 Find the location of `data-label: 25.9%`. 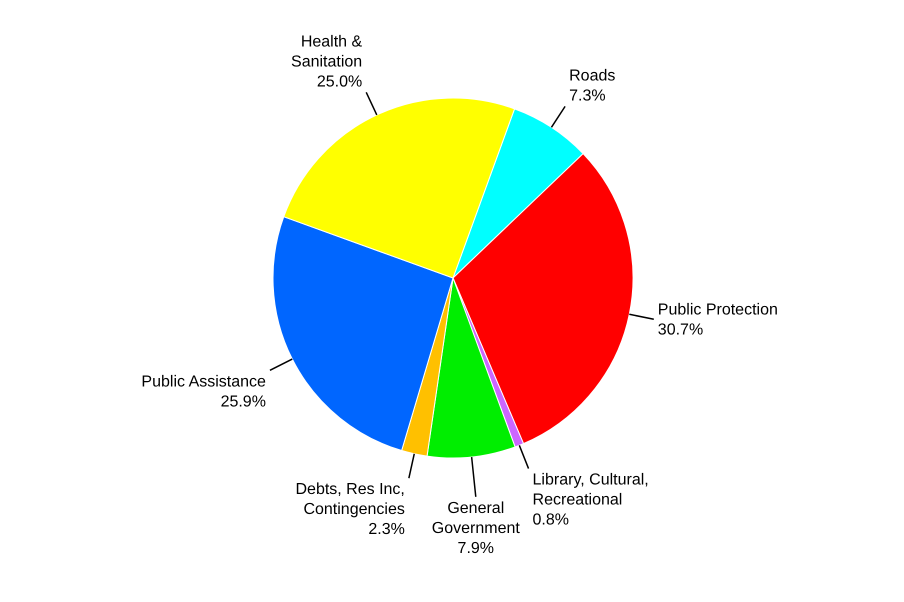

data-label: 25.9% is located at coordinates (243, 401).